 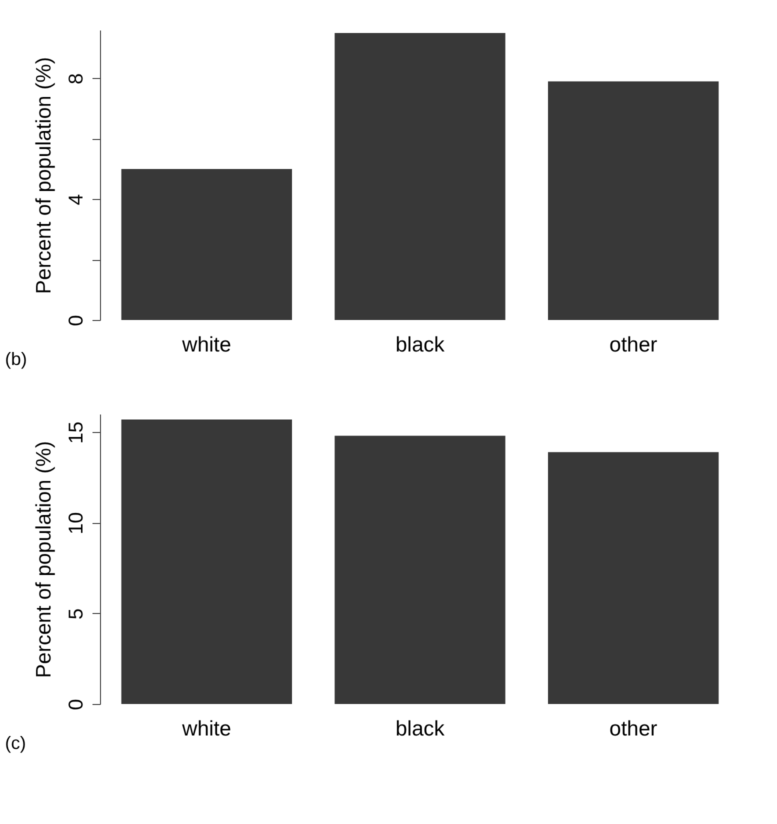 I want to click on y-tick-label: 8, so click(x=77, y=78).